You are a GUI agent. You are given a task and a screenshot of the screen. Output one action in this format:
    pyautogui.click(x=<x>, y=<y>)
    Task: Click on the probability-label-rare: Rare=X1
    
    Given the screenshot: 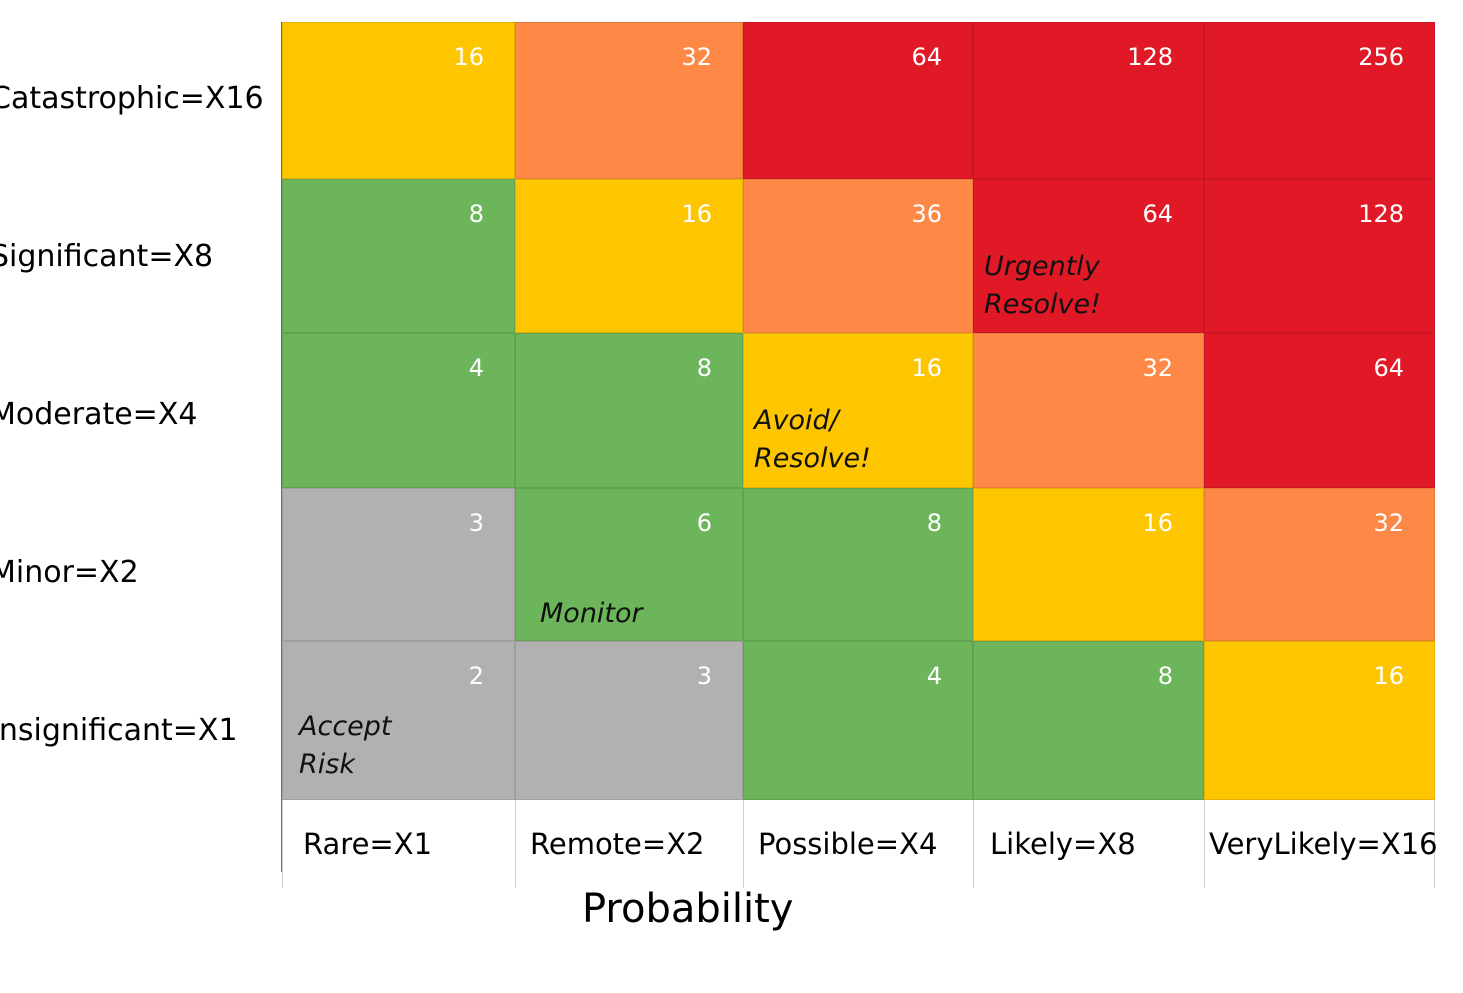 What is the action you would take?
    pyautogui.click(x=398, y=844)
    